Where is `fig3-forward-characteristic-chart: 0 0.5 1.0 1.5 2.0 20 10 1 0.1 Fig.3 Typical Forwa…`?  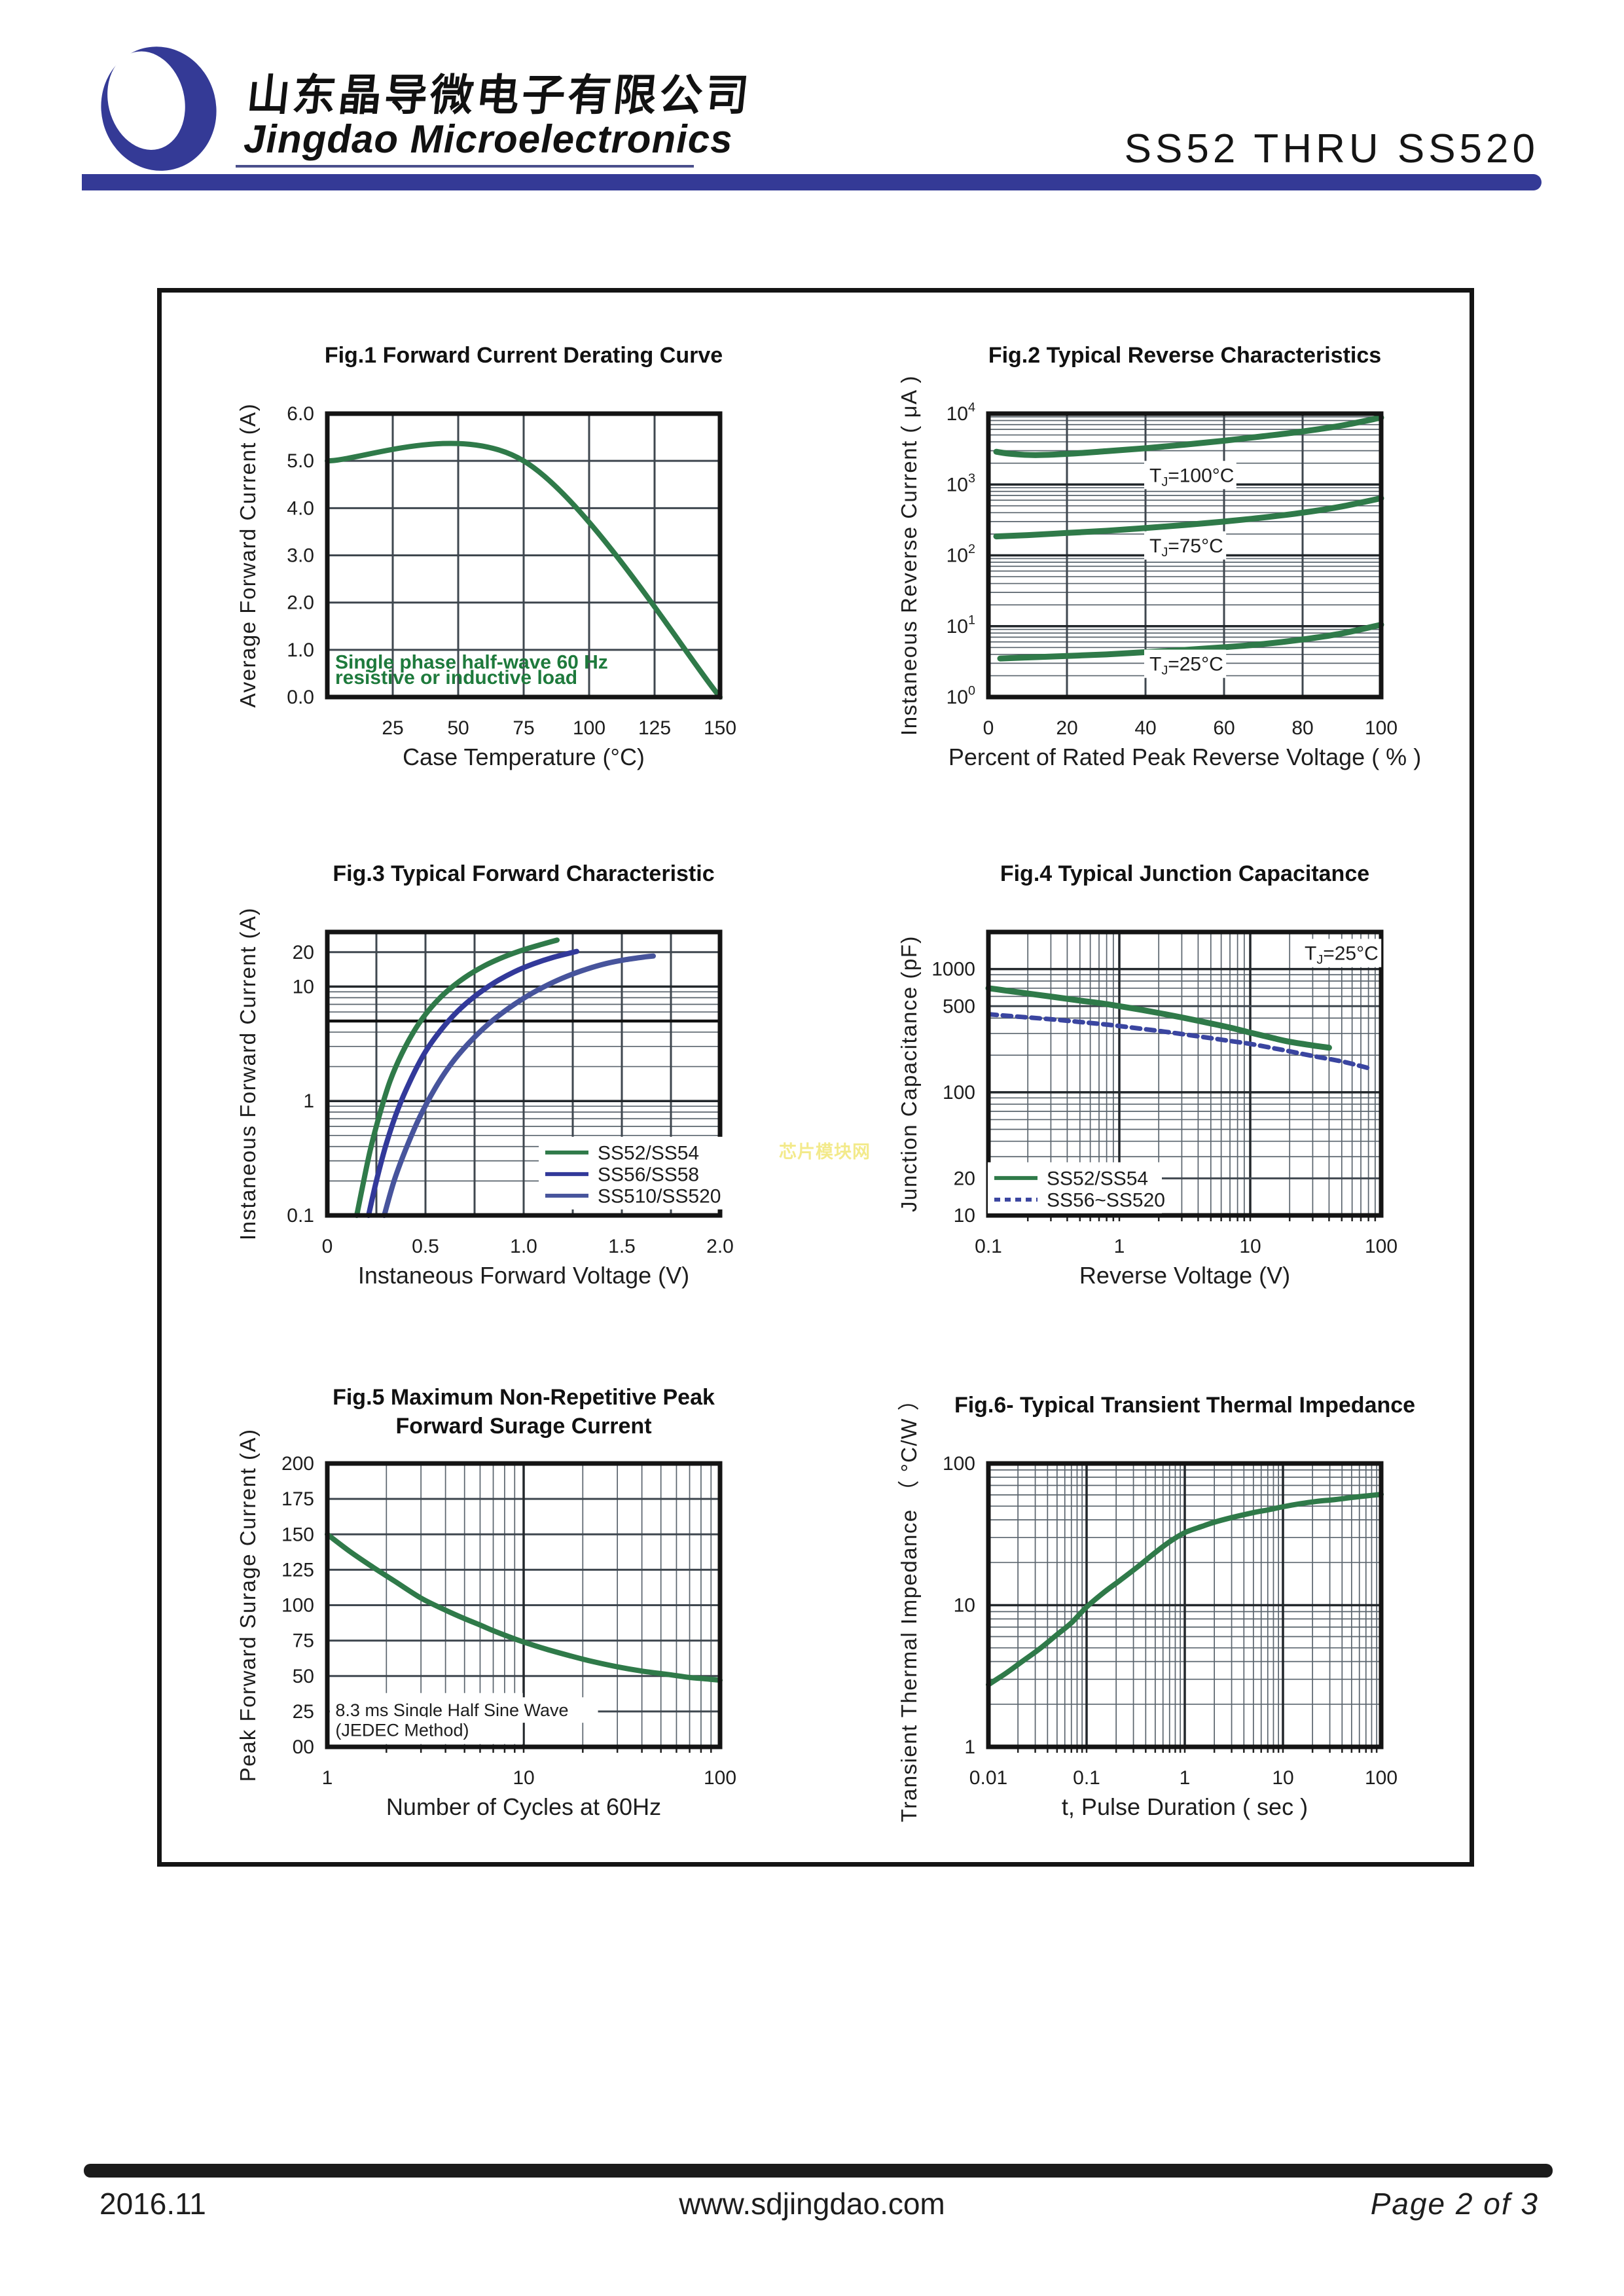
fig3-forward-characteristic-chart: 0 0.5 1.0 1.5 2.0 20 10 1 0.1 Fig.3 Typical Forwa… is located at coordinates (485, 1075).